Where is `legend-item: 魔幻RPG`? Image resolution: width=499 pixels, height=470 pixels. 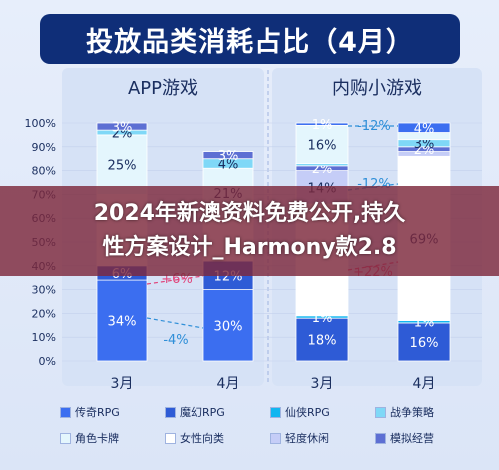
legend-item: 魔幻RPG is located at coordinates (217, 412).